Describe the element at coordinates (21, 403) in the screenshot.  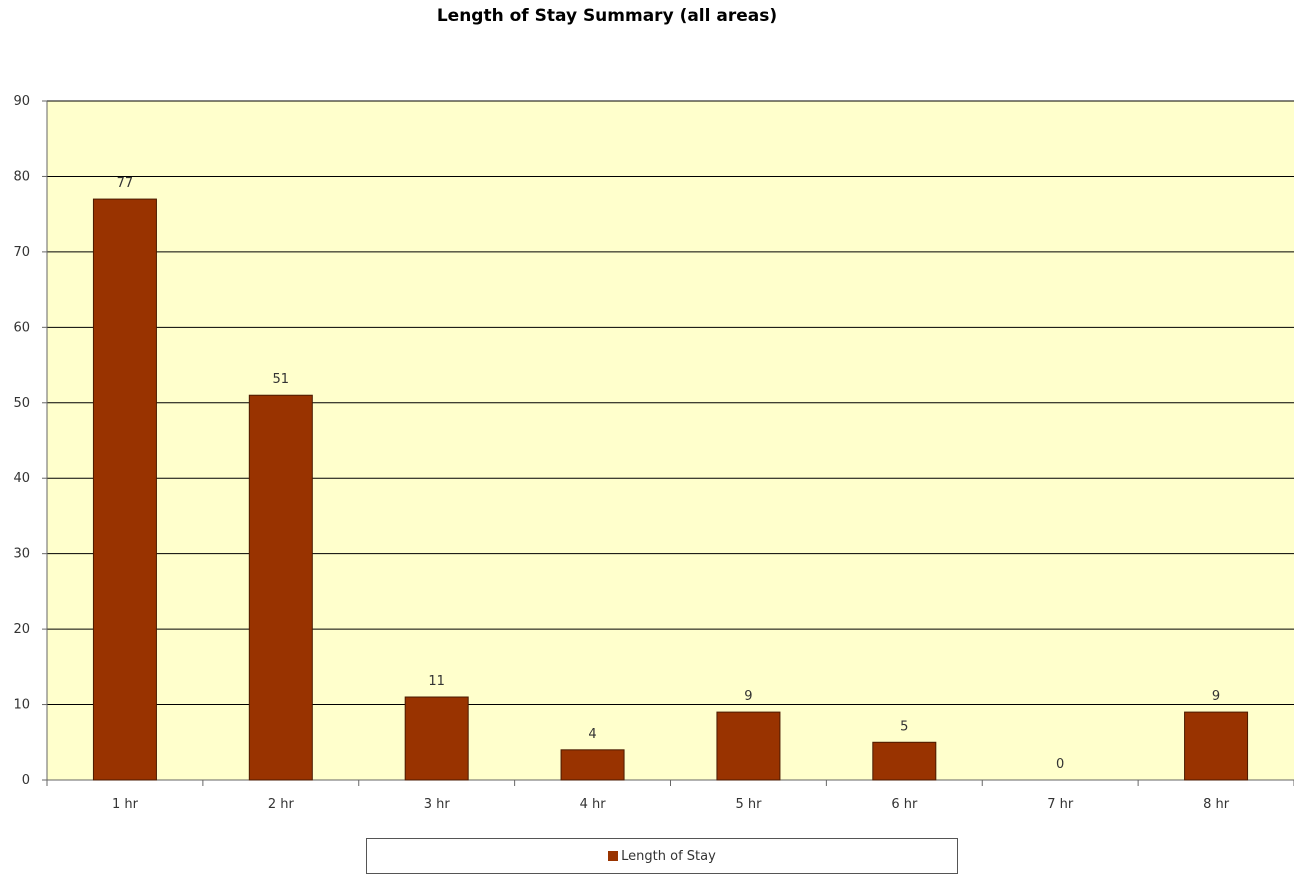
I see `y-tick-label-50: 50` at that location.